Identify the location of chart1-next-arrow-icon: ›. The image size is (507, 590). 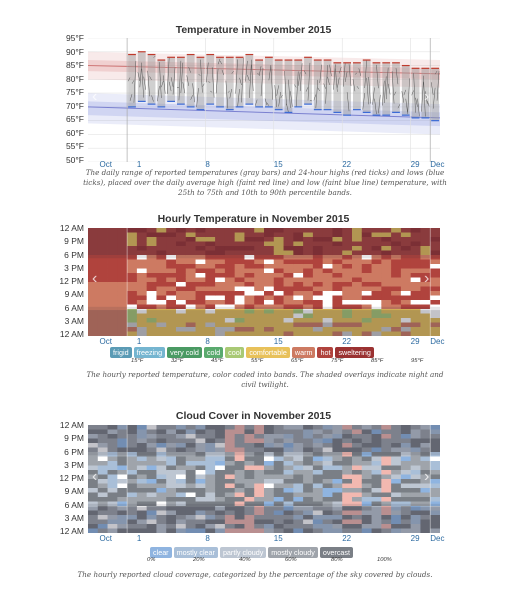
(427, 96).